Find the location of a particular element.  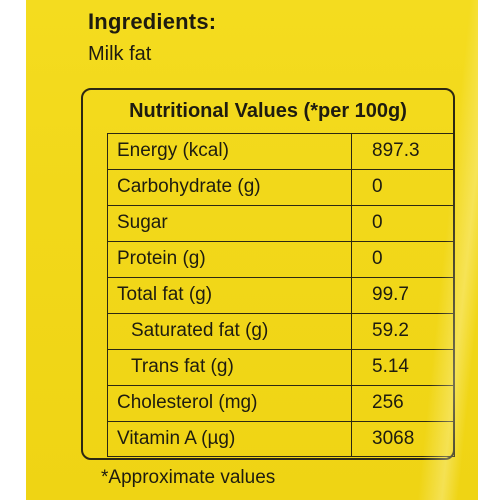

ingredients-heading: Ingredients: is located at coordinates (152, 21).